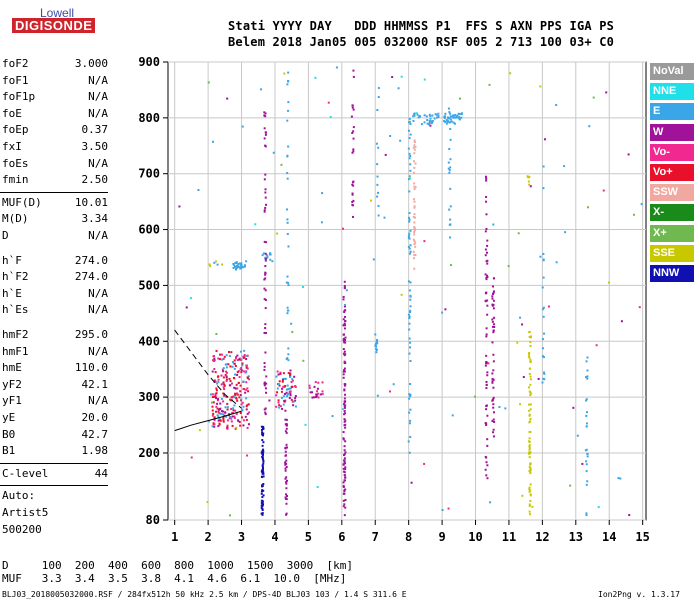 The width and height of the screenshot is (700, 600). Describe the element at coordinates (98, 80) in the screenshot. I see `param-value: N/A` at that location.